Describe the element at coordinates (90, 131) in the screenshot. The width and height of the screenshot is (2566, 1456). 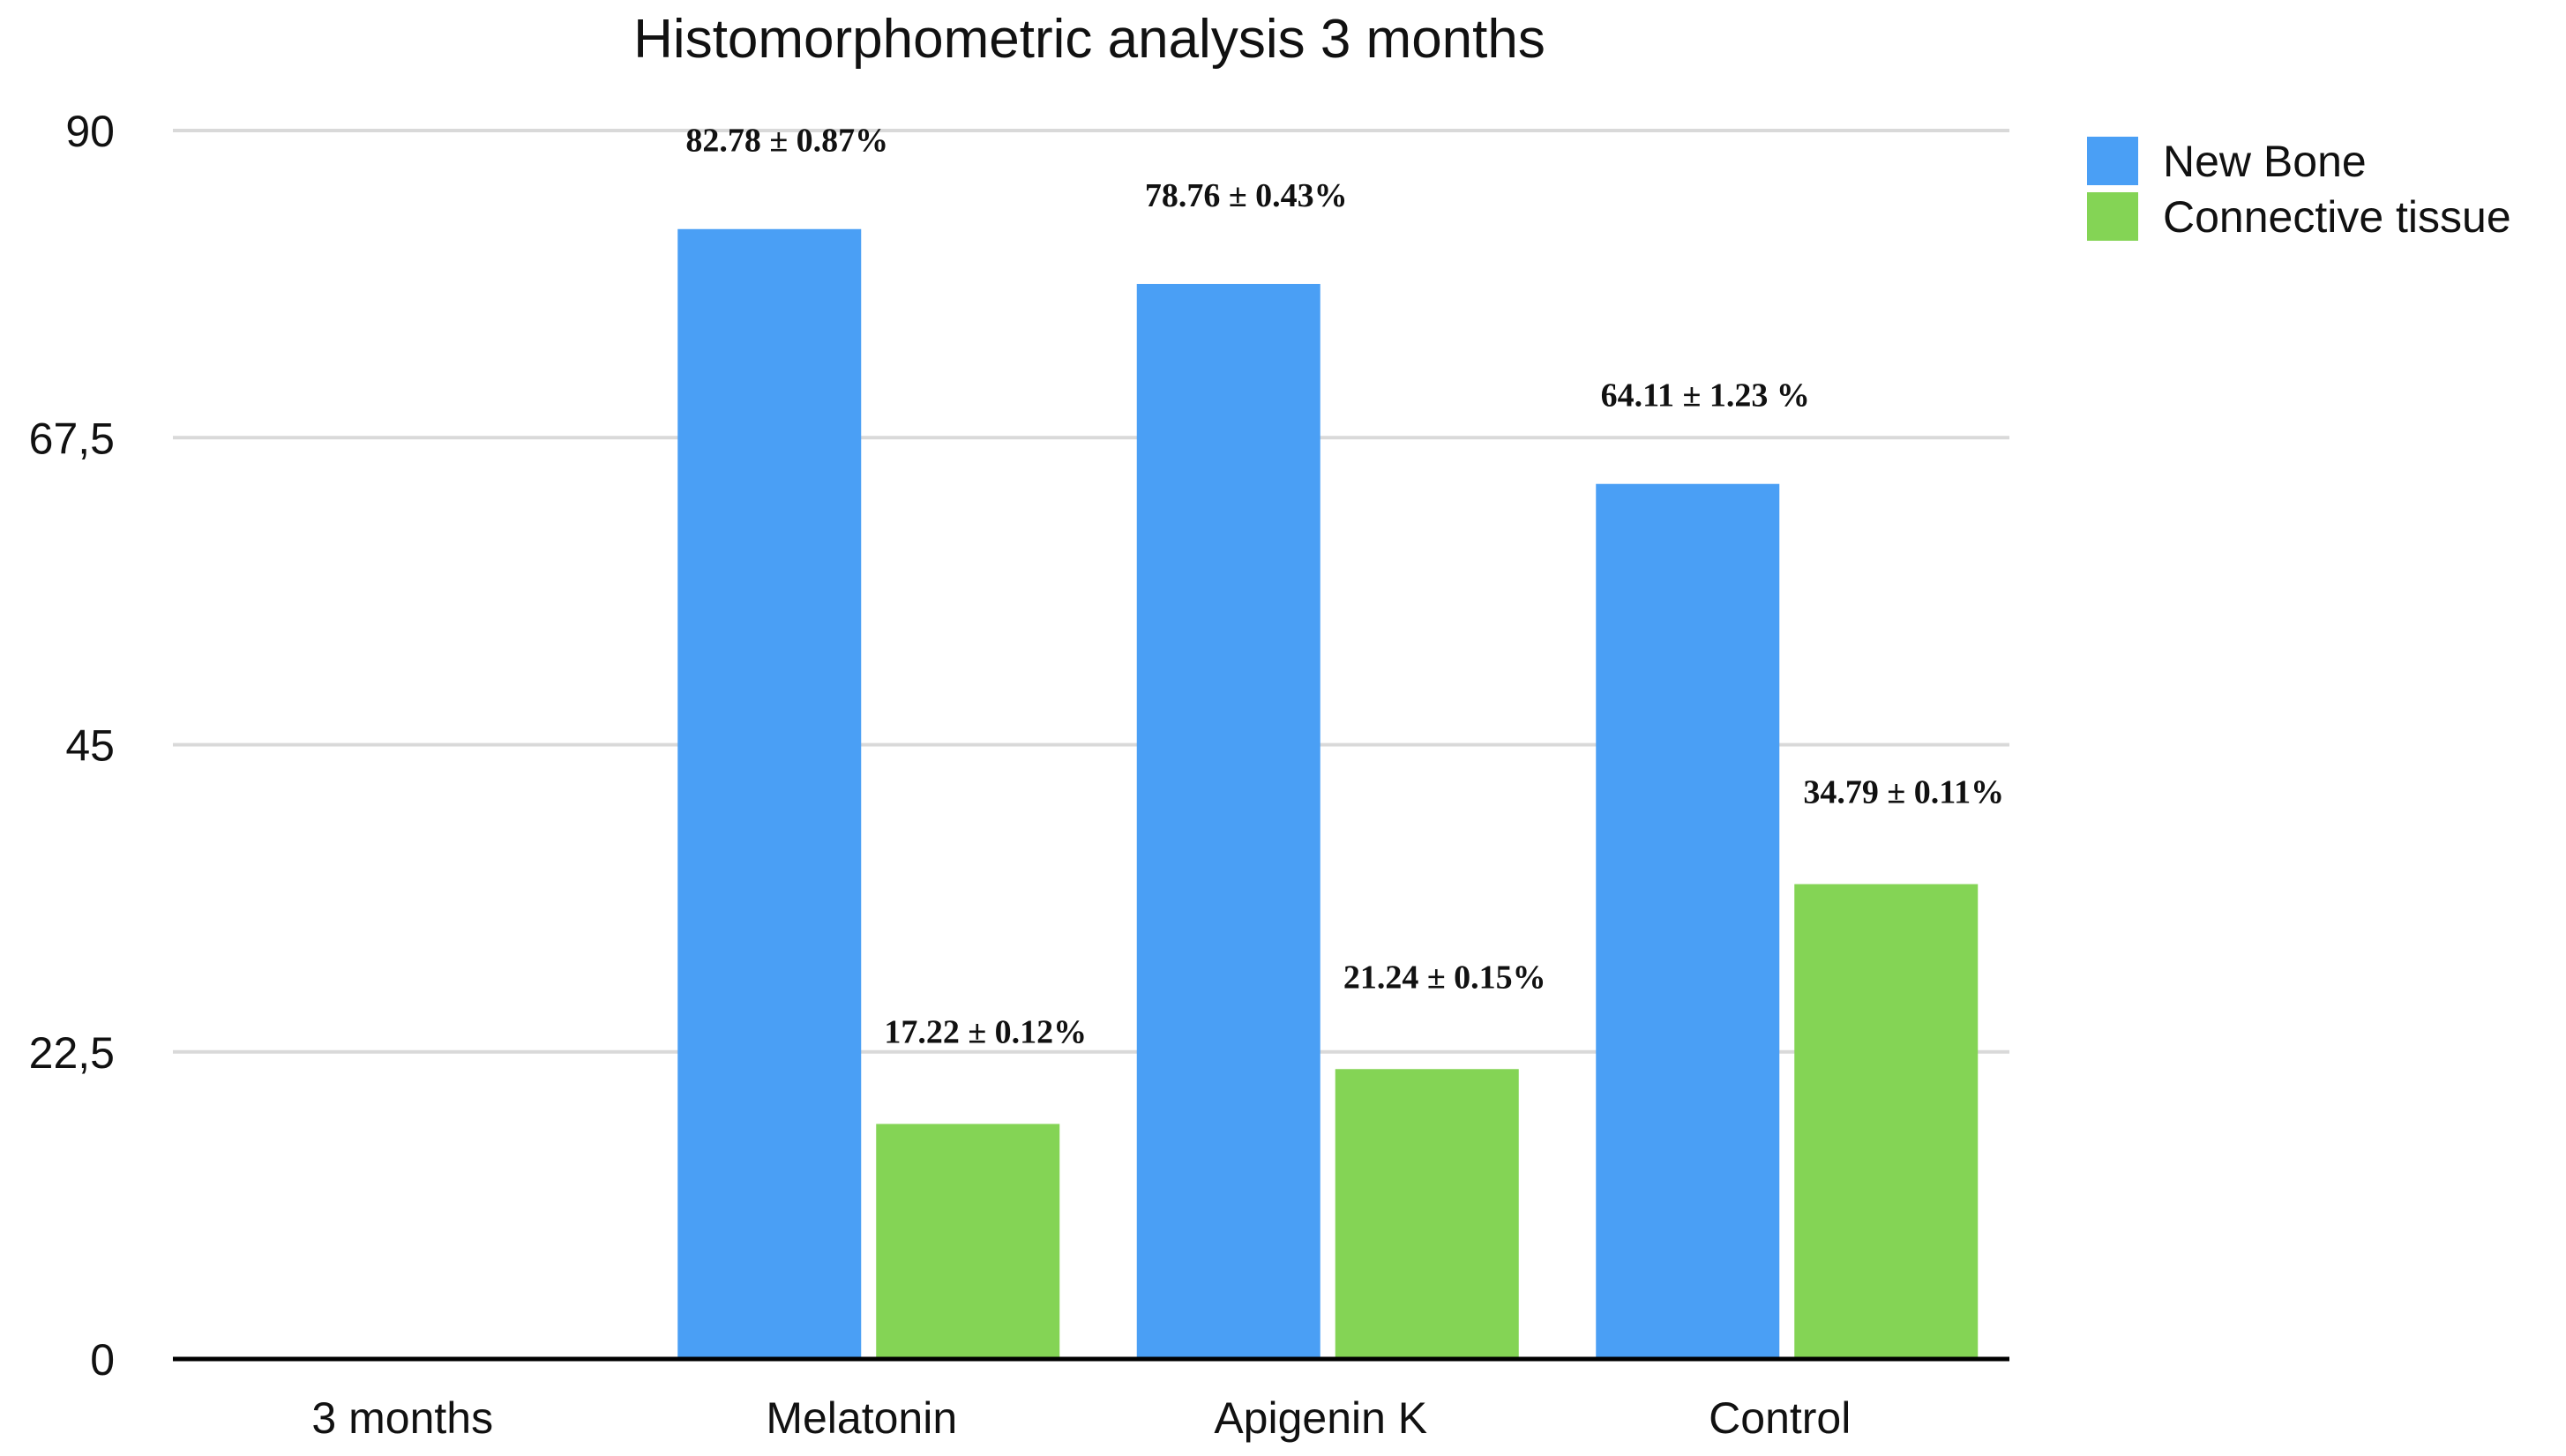
I see `y-tick-label-4: 90` at that location.